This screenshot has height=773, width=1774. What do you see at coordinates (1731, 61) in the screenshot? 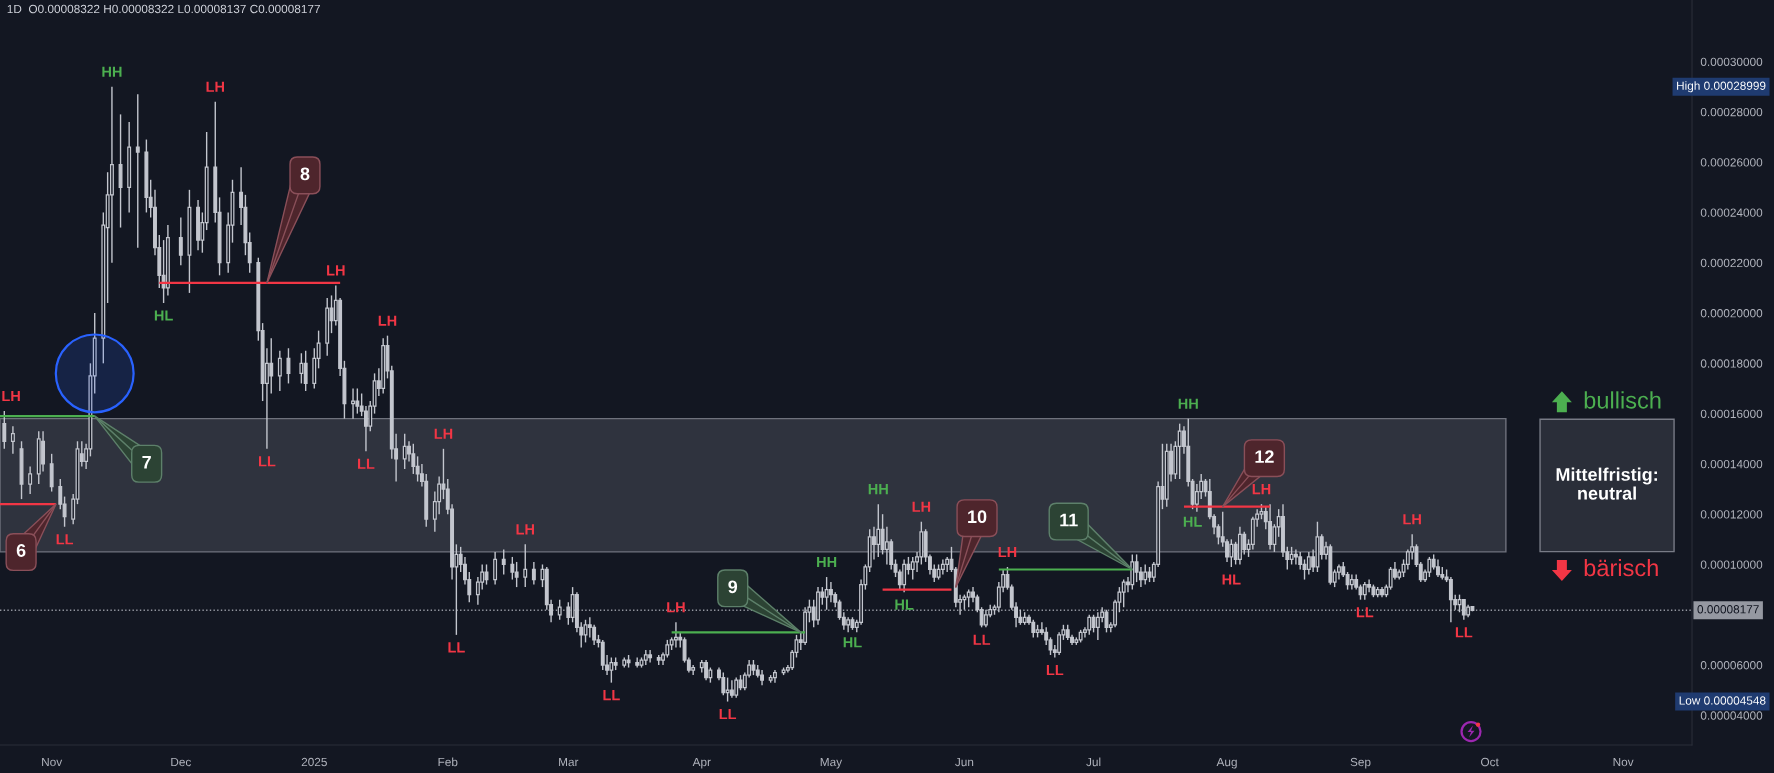
I see `y-tick-label: 0.00030000` at bounding box center [1731, 61].